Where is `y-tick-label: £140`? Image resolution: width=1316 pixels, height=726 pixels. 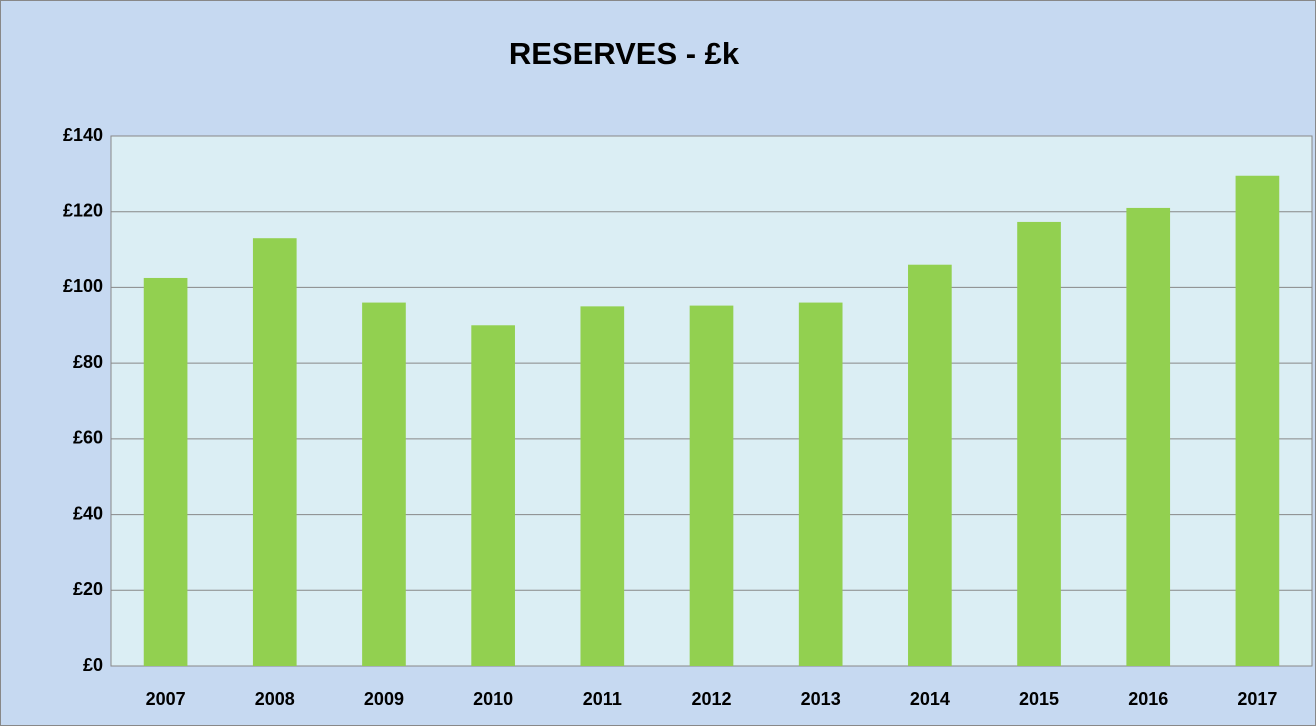 y-tick-label: £140 is located at coordinates (83, 135).